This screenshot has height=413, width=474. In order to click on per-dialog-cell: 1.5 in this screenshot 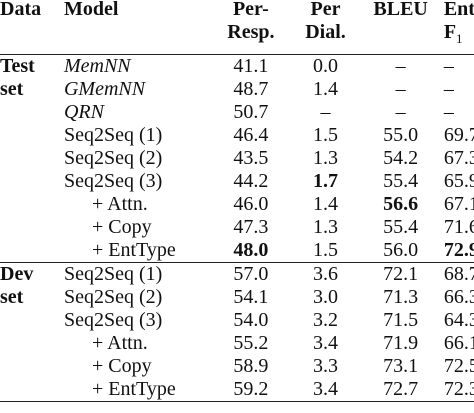, I will do `click(325, 135)`.